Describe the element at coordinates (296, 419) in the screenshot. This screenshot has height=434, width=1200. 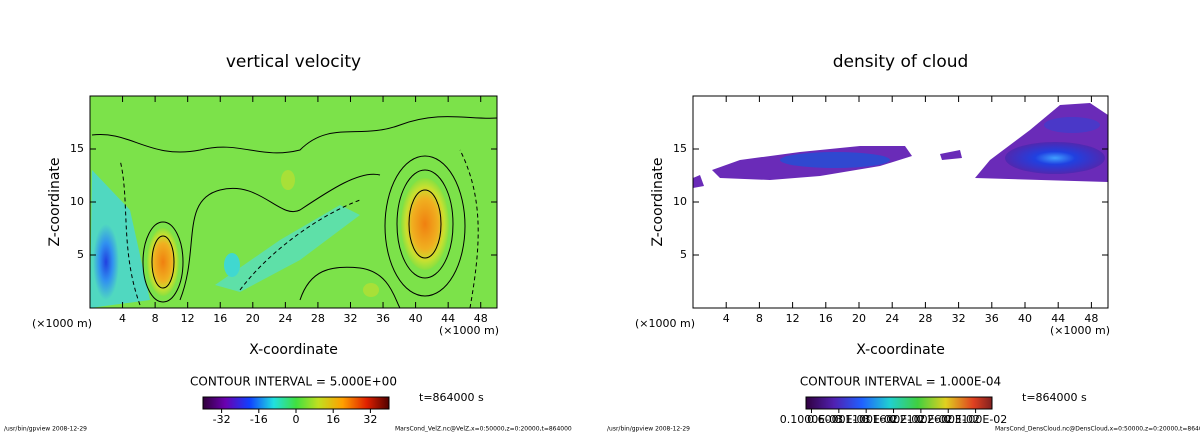
I see `colorbar-tick-label: 0` at that location.